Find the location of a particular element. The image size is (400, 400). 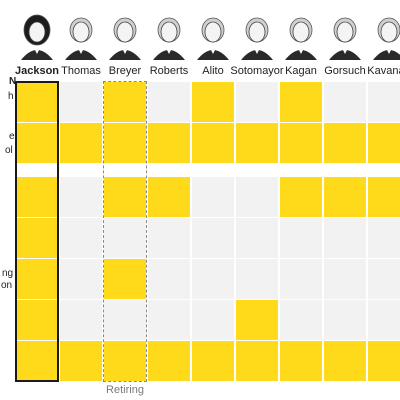

portrait-sotomayor is located at coordinates (257, 38).